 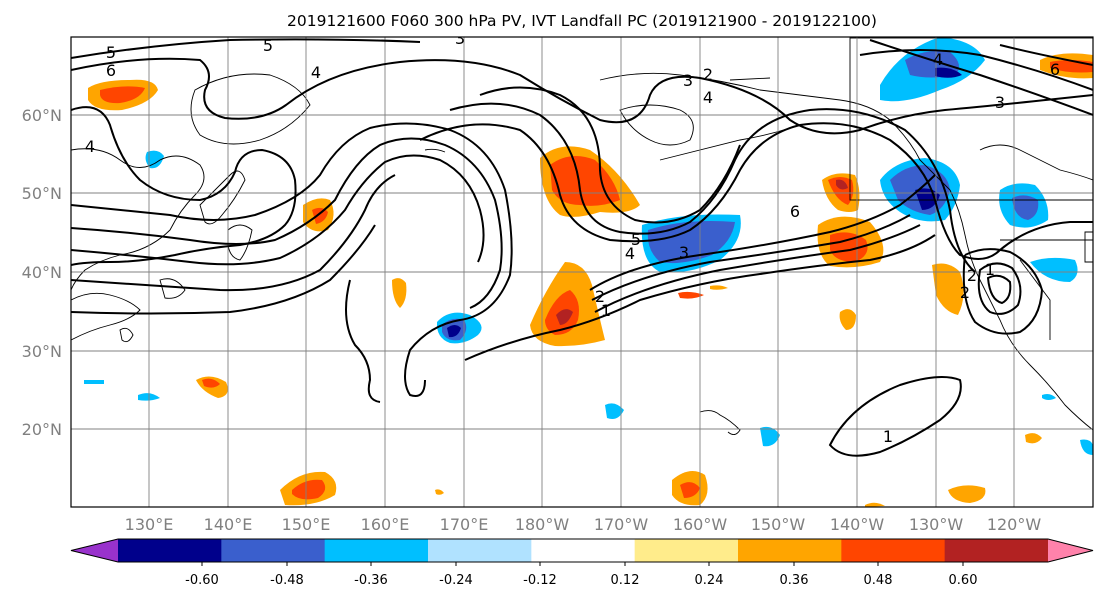 What do you see at coordinates (700, 524) in the screenshot?
I see `lon-label: 160°W` at bounding box center [700, 524].